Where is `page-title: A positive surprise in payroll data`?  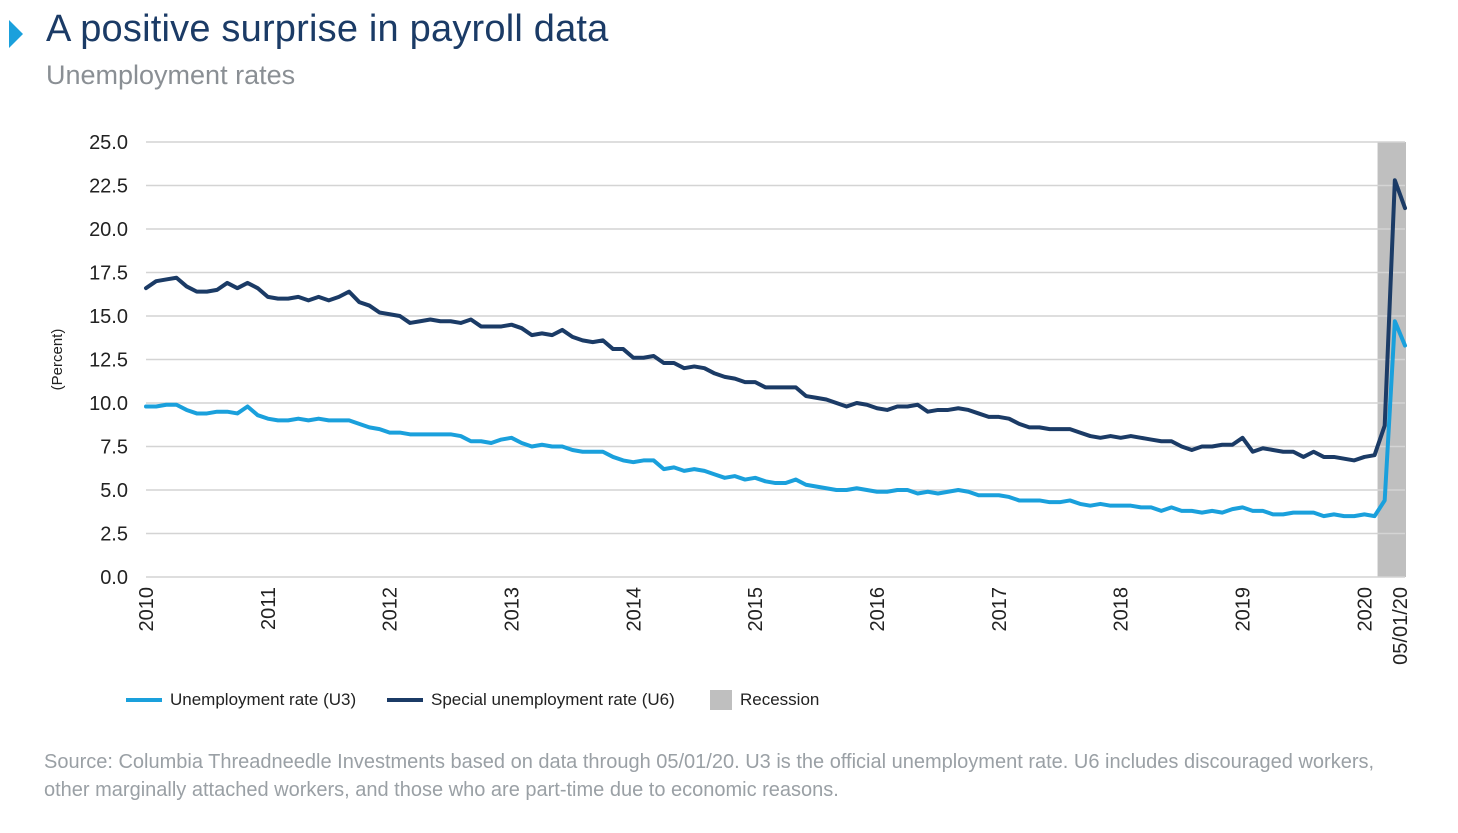
page-title: A positive surprise in payroll data is located at coordinates (327, 29).